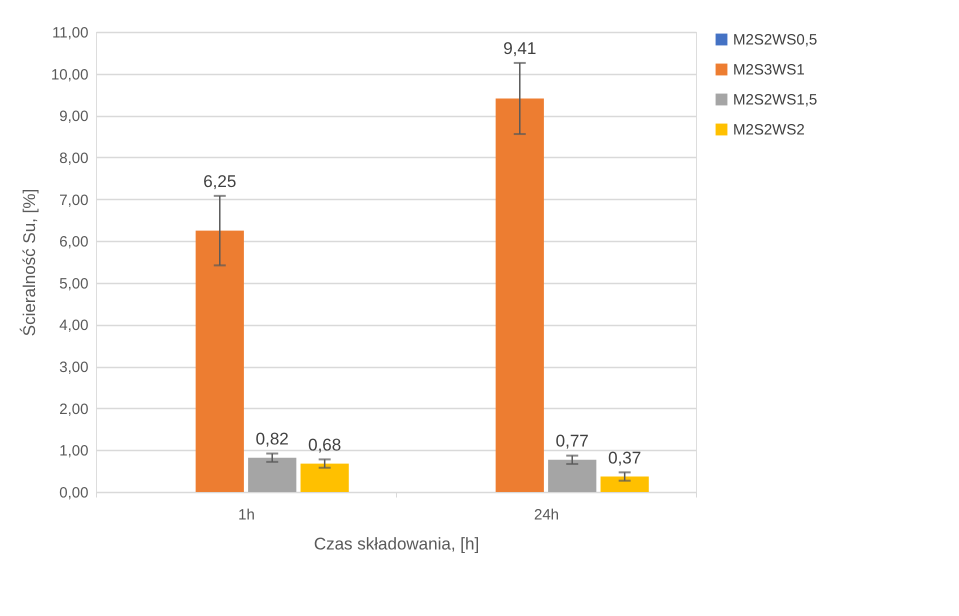  What do you see at coordinates (775, 100) in the screenshot?
I see `legend-label: M2S2WS1,5` at bounding box center [775, 100].